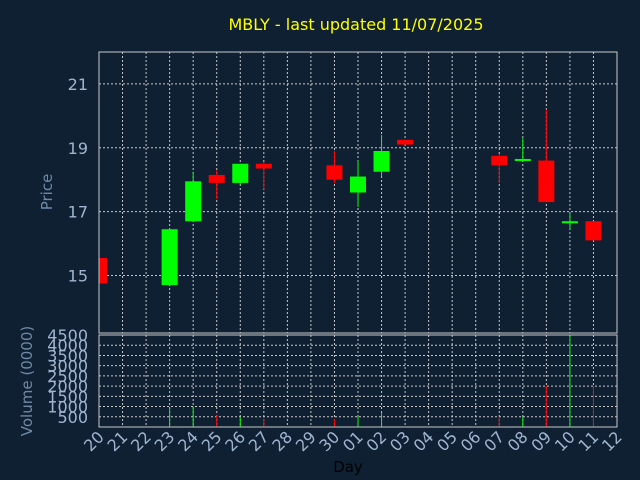 The width and height of the screenshot is (640, 480). I want to click on volume-tick-label: 2500, so click(67, 376).